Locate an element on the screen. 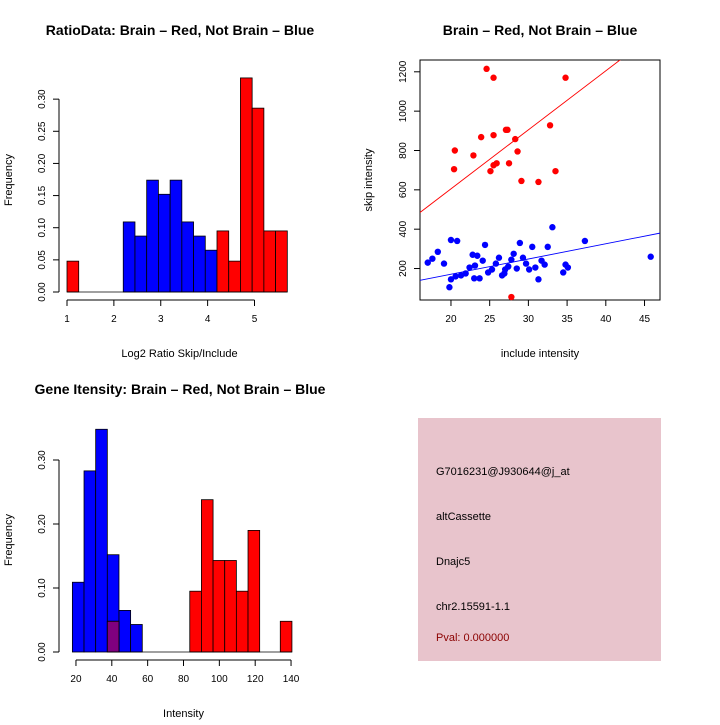 This screenshot has height=725, width=720. scatter-y-tick-label: 400 is located at coordinates (403, 228).